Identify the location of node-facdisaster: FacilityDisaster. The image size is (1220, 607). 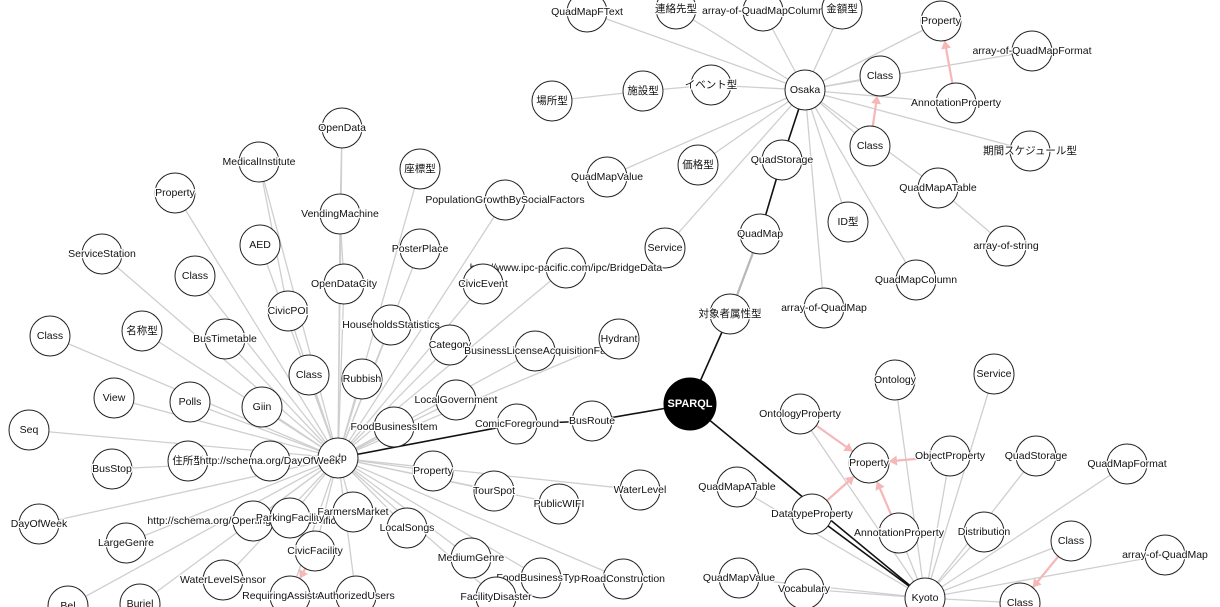
(496, 591).